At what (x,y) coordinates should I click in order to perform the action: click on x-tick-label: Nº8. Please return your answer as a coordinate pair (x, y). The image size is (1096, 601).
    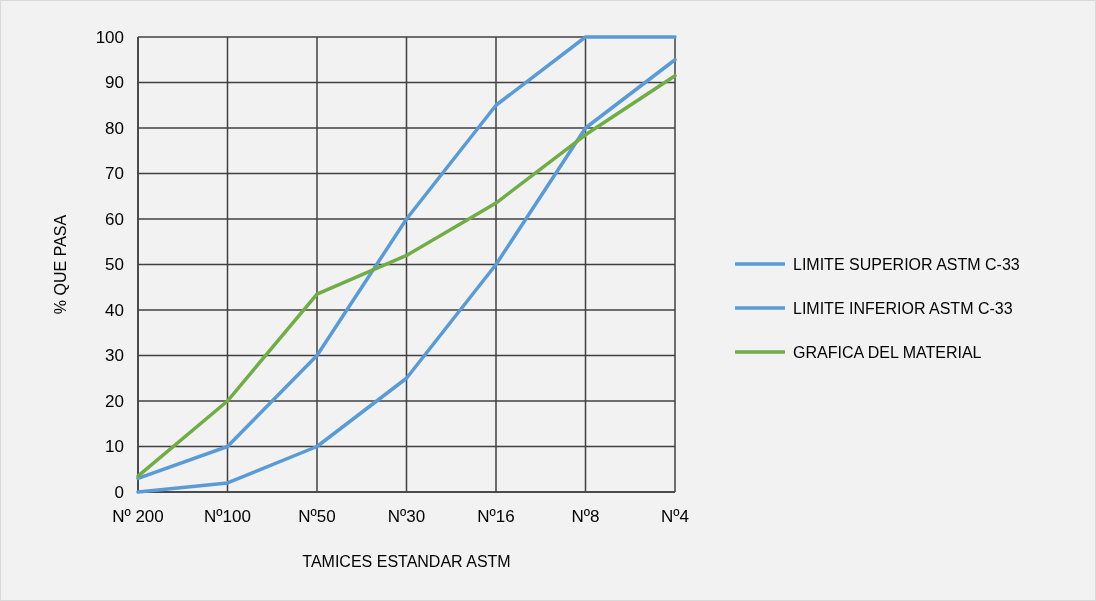
    Looking at the image, I should click on (585, 516).